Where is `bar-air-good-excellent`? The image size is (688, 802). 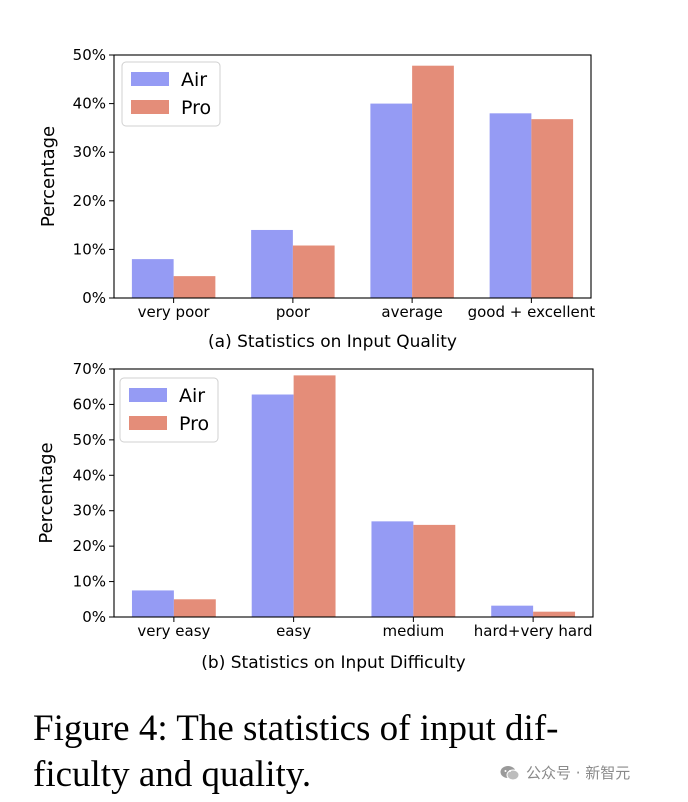 bar-air-good-excellent is located at coordinates (510, 205).